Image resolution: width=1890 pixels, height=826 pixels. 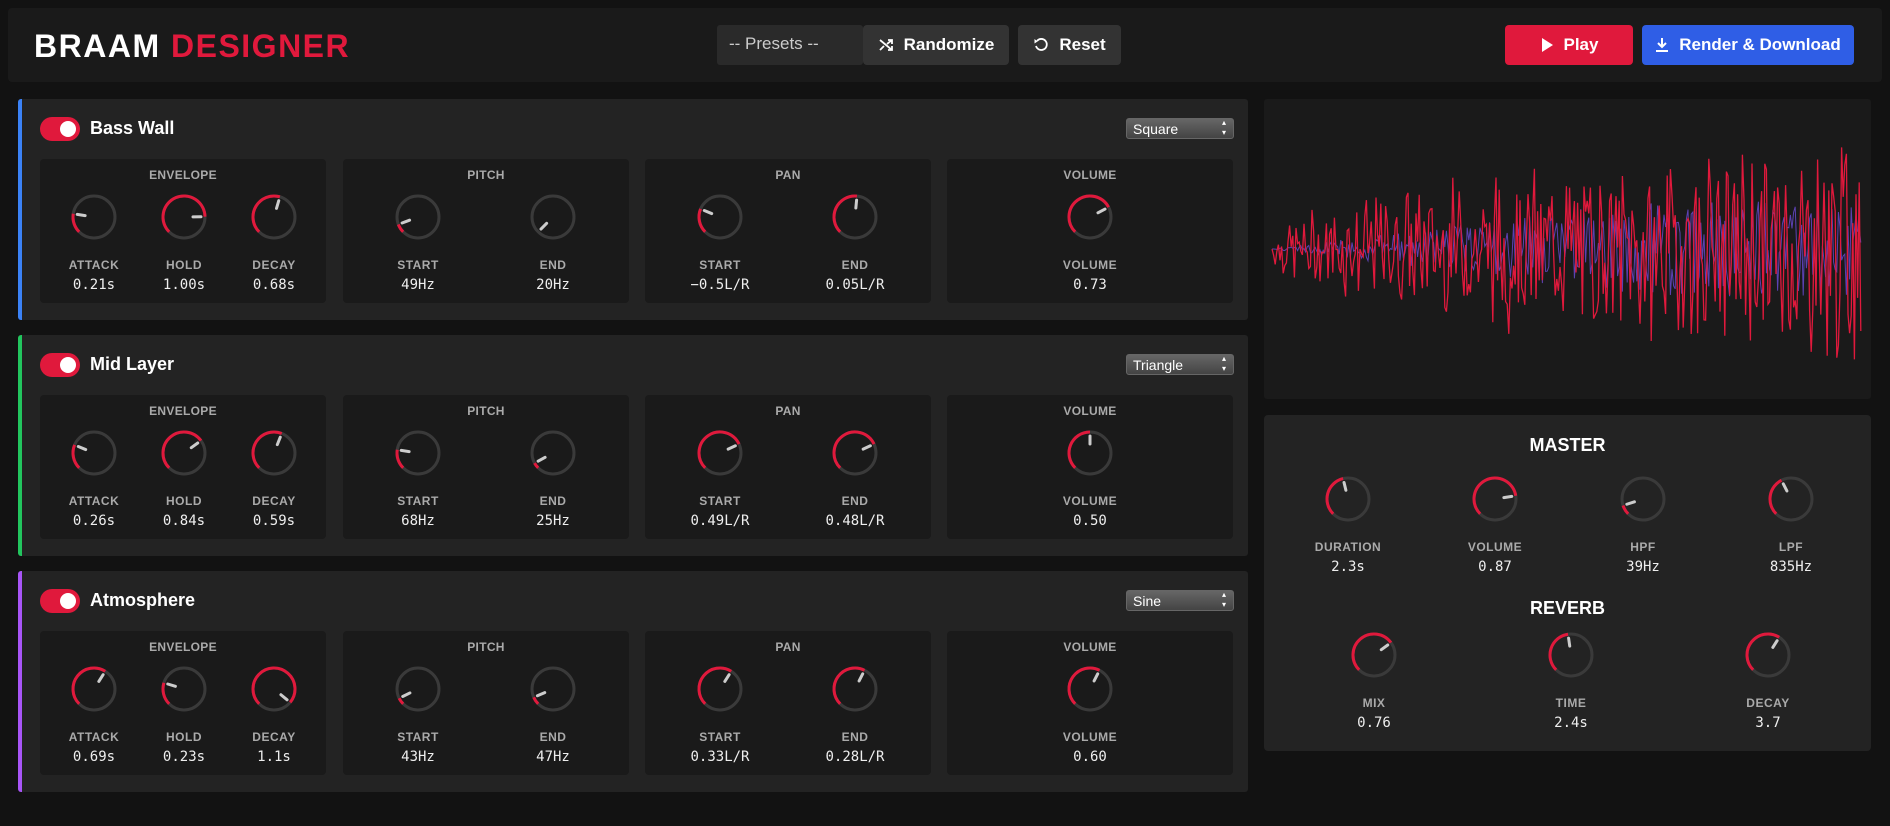 What do you see at coordinates (720, 481) in the screenshot?
I see `knob-start: START 0.49L/R` at bounding box center [720, 481].